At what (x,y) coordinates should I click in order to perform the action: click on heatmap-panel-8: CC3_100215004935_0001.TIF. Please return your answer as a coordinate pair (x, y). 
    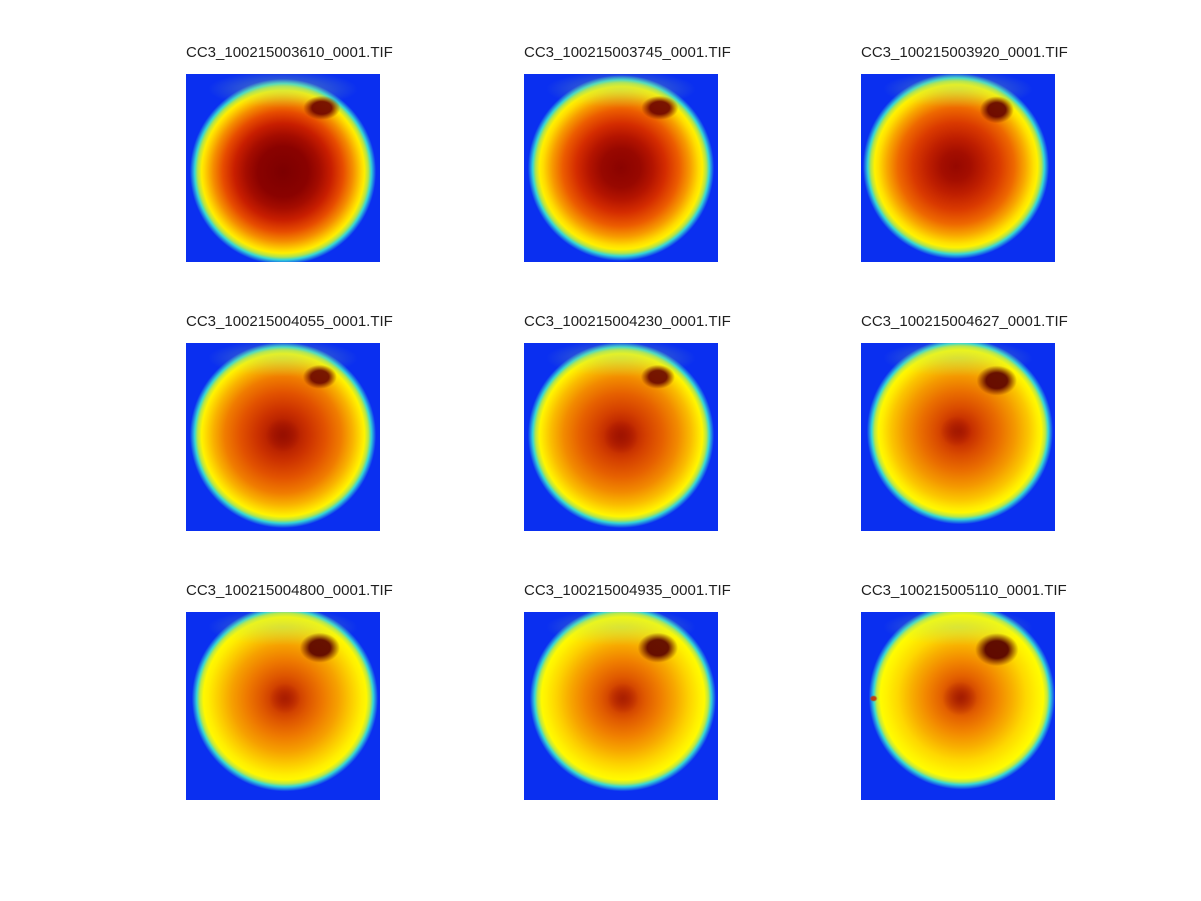
    Looking at the image, I should click on (627, 691).